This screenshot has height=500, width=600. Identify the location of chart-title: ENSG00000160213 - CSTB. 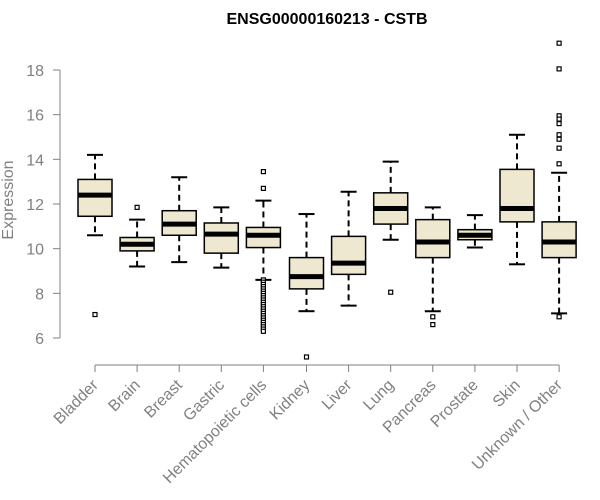
(327, 19).